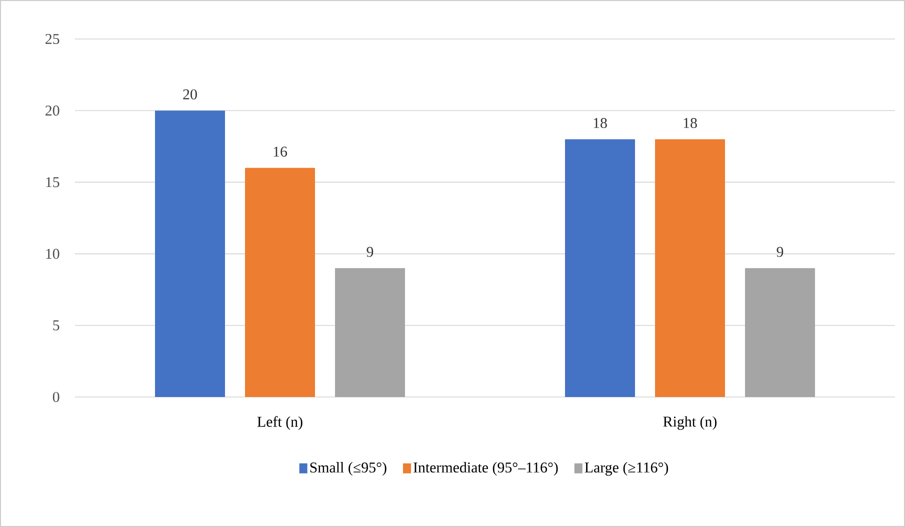 The height and width of the screenshot is (527, 905). What do you see at coordinates (279, 423) in the screenshot?
I see `x-tick-label: Left (n)` at bounding box center [279, 423].